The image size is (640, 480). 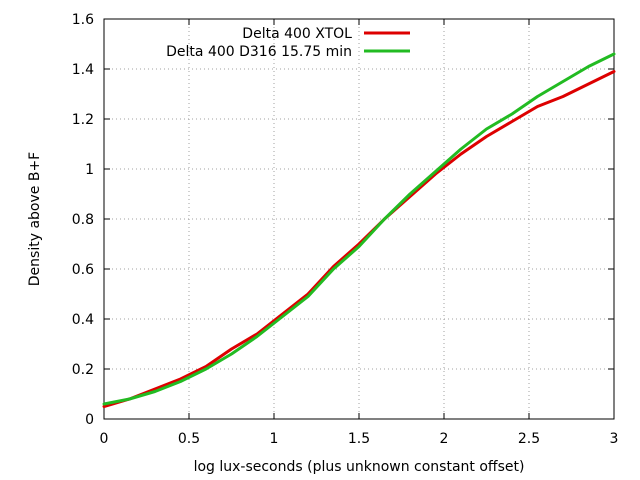 What do you see at coordinates (288, 43) in the screenshot?
I see `legend: Delta 400 XTOL Delta 400 D316 15.75 min` at bounding box center [288, 43].